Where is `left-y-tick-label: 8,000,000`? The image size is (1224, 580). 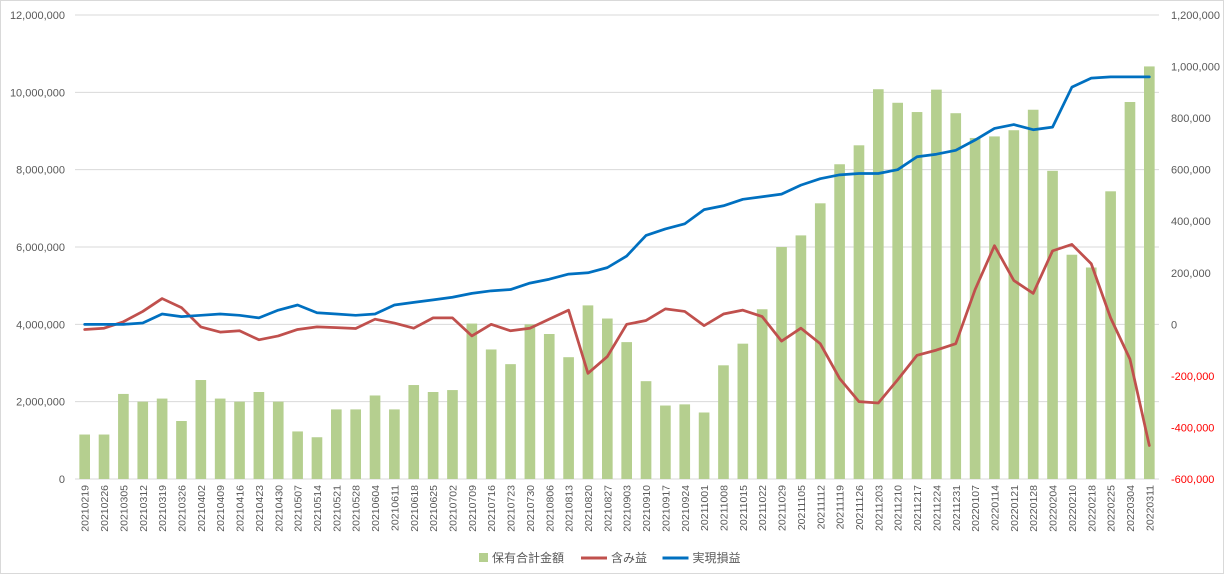 left-y-tick-label: 8,000,000 is located at coordinates (40, 171).